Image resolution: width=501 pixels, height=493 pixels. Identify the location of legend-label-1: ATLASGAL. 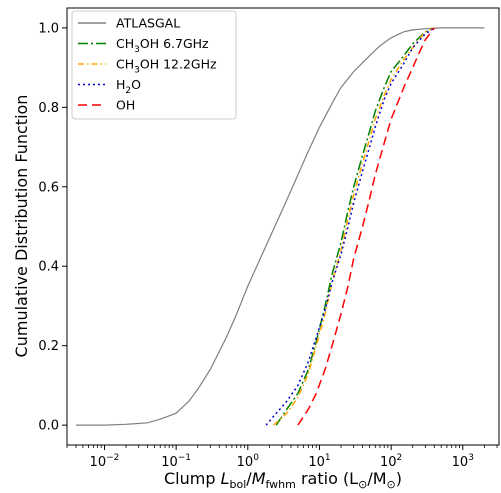
(148, 23).